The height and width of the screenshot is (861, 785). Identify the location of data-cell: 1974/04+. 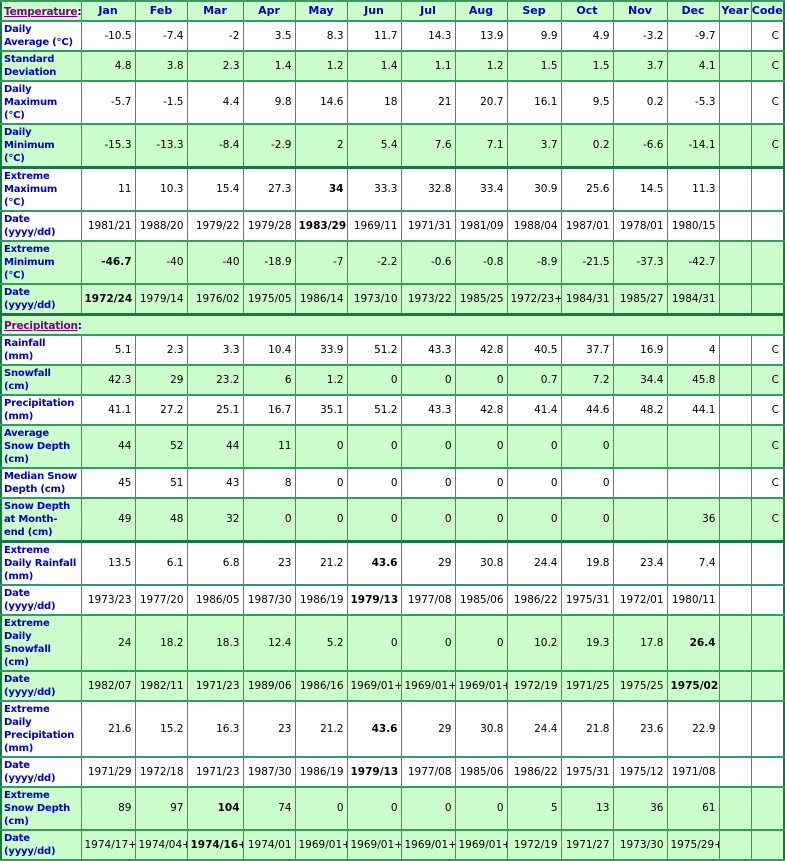
(161, 845).